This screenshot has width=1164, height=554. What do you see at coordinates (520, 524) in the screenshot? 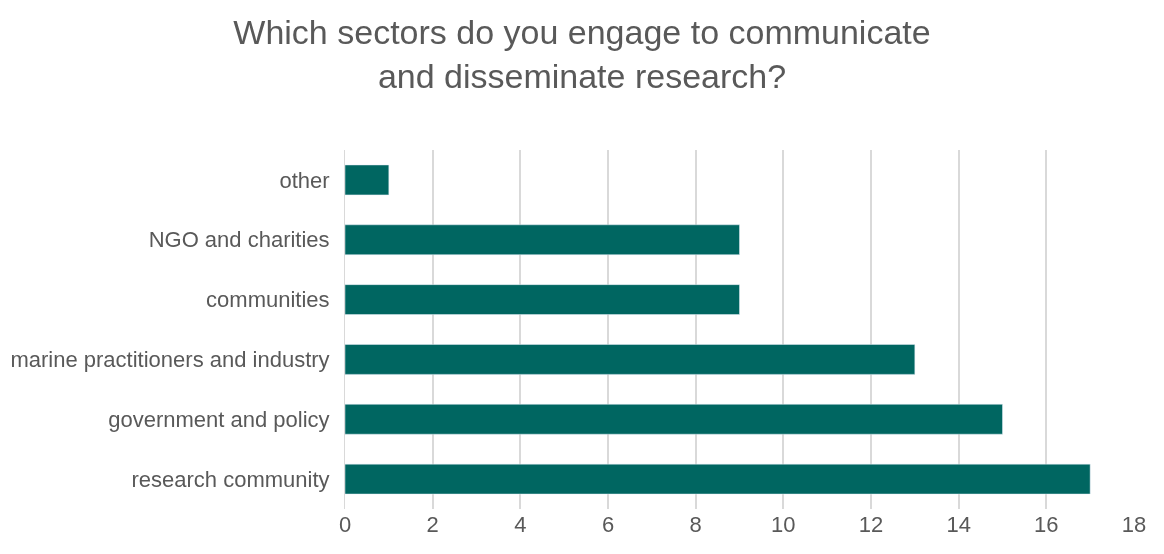
I see `x-tick-label: 4` at bounding box center [520, 524].